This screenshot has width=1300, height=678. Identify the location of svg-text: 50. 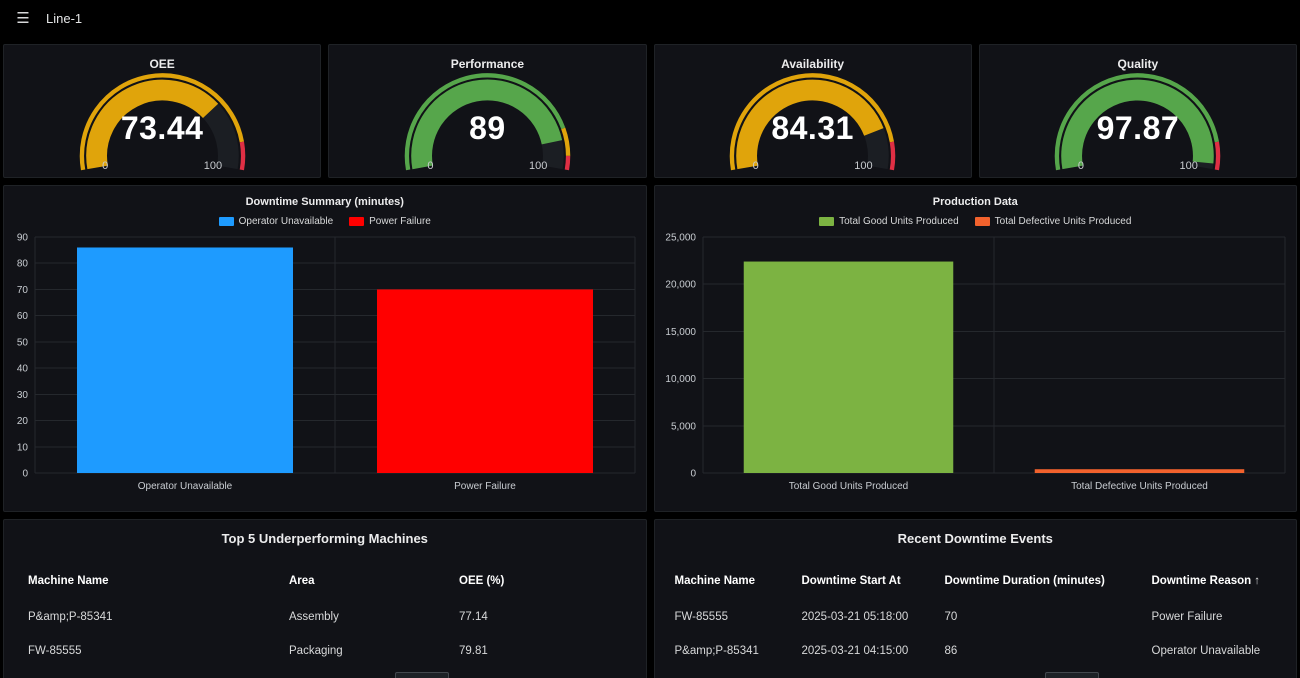
(23, 342).